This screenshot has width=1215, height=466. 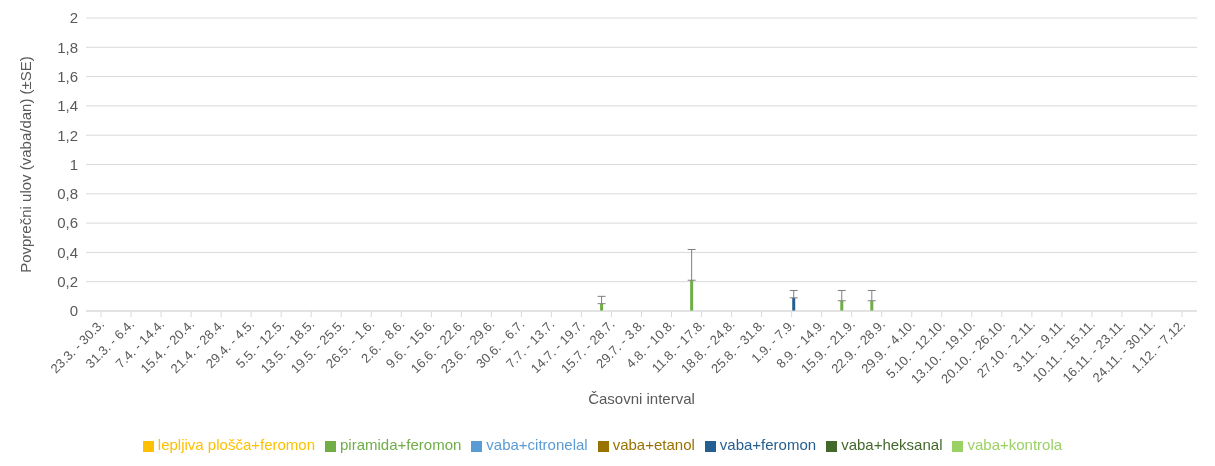 I want to click on y-tick-label: 0,2, so click(x=67, y=282).